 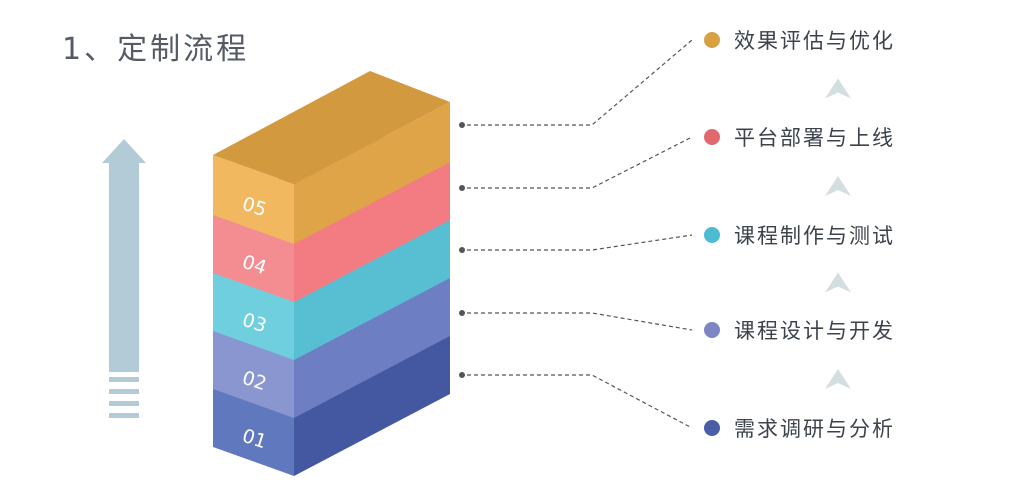 I want to click on up-arrow-icon, so click(x=124, y=278).